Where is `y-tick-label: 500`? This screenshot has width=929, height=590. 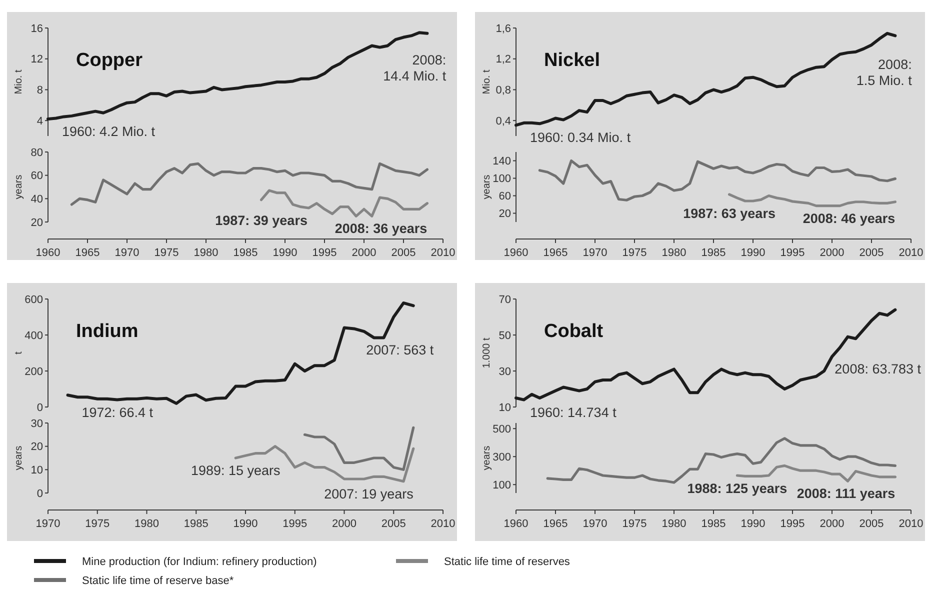 y-tick-label: 500 is located at coordinates (501, 429).